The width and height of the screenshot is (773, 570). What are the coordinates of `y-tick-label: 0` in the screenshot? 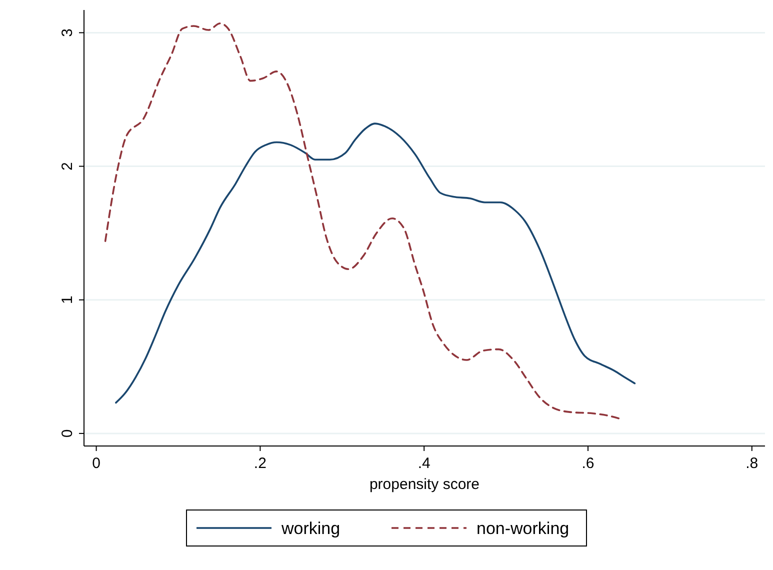 It's located at (67, 433).